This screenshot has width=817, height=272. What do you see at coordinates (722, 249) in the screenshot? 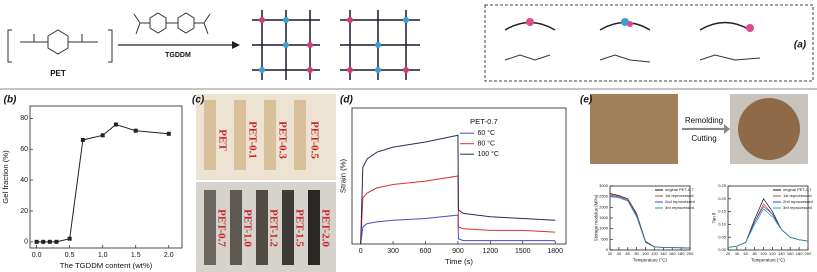
I see `y-tick-label: 0.00` at bounding box center [722, 249].